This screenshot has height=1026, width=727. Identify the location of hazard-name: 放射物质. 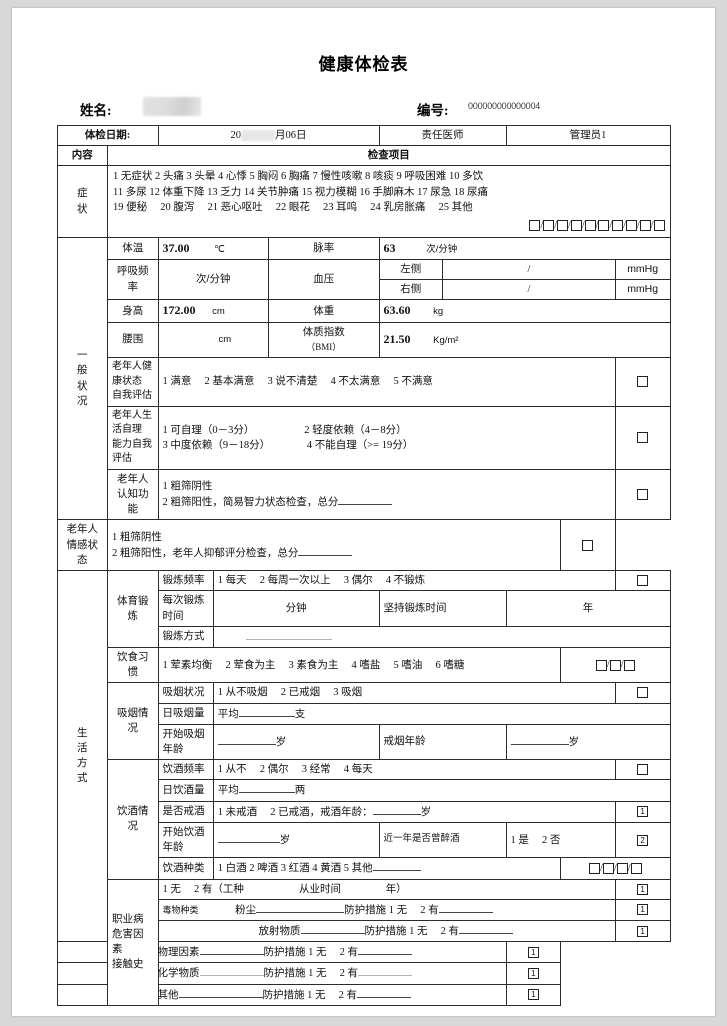
(279, 931).